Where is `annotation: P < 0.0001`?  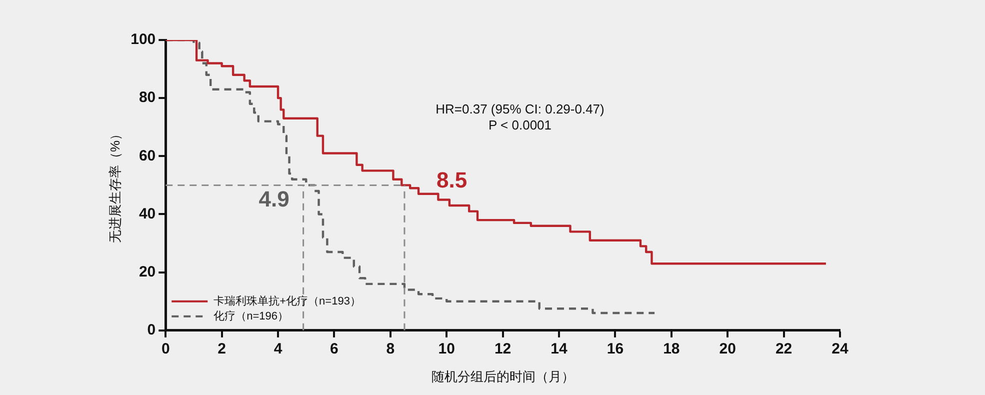 annotation: P < 0.0001 is located at coordinates (520, 125).